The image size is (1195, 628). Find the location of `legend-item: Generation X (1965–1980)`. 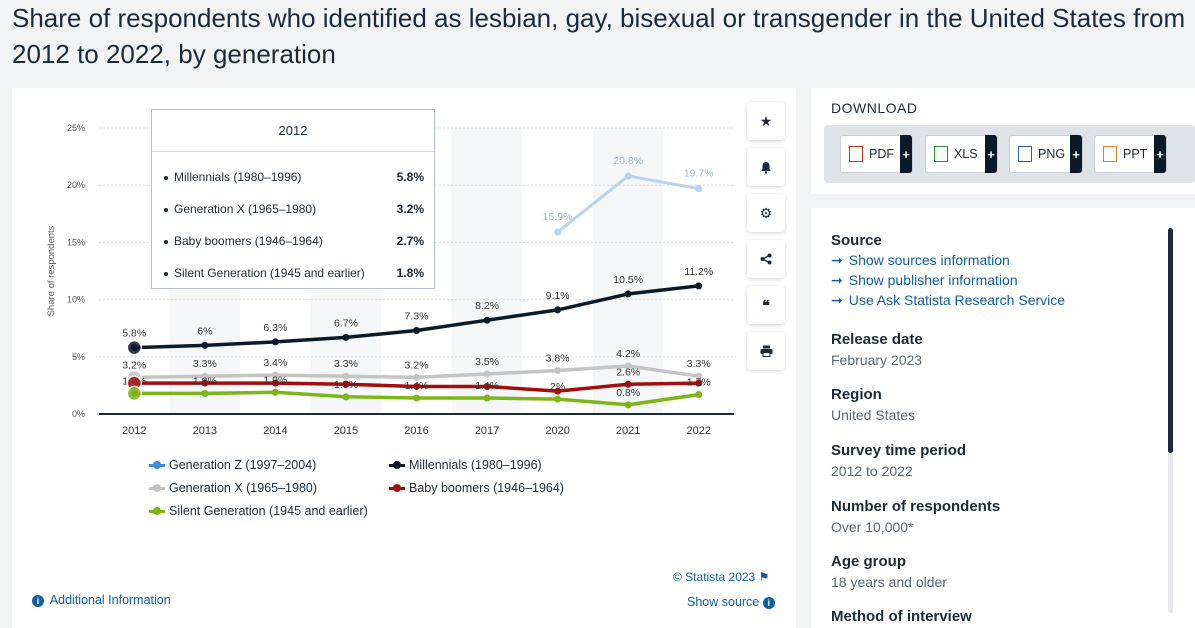

legend-item: Generation X (1965–1980) is located at coordinates (233, 488).